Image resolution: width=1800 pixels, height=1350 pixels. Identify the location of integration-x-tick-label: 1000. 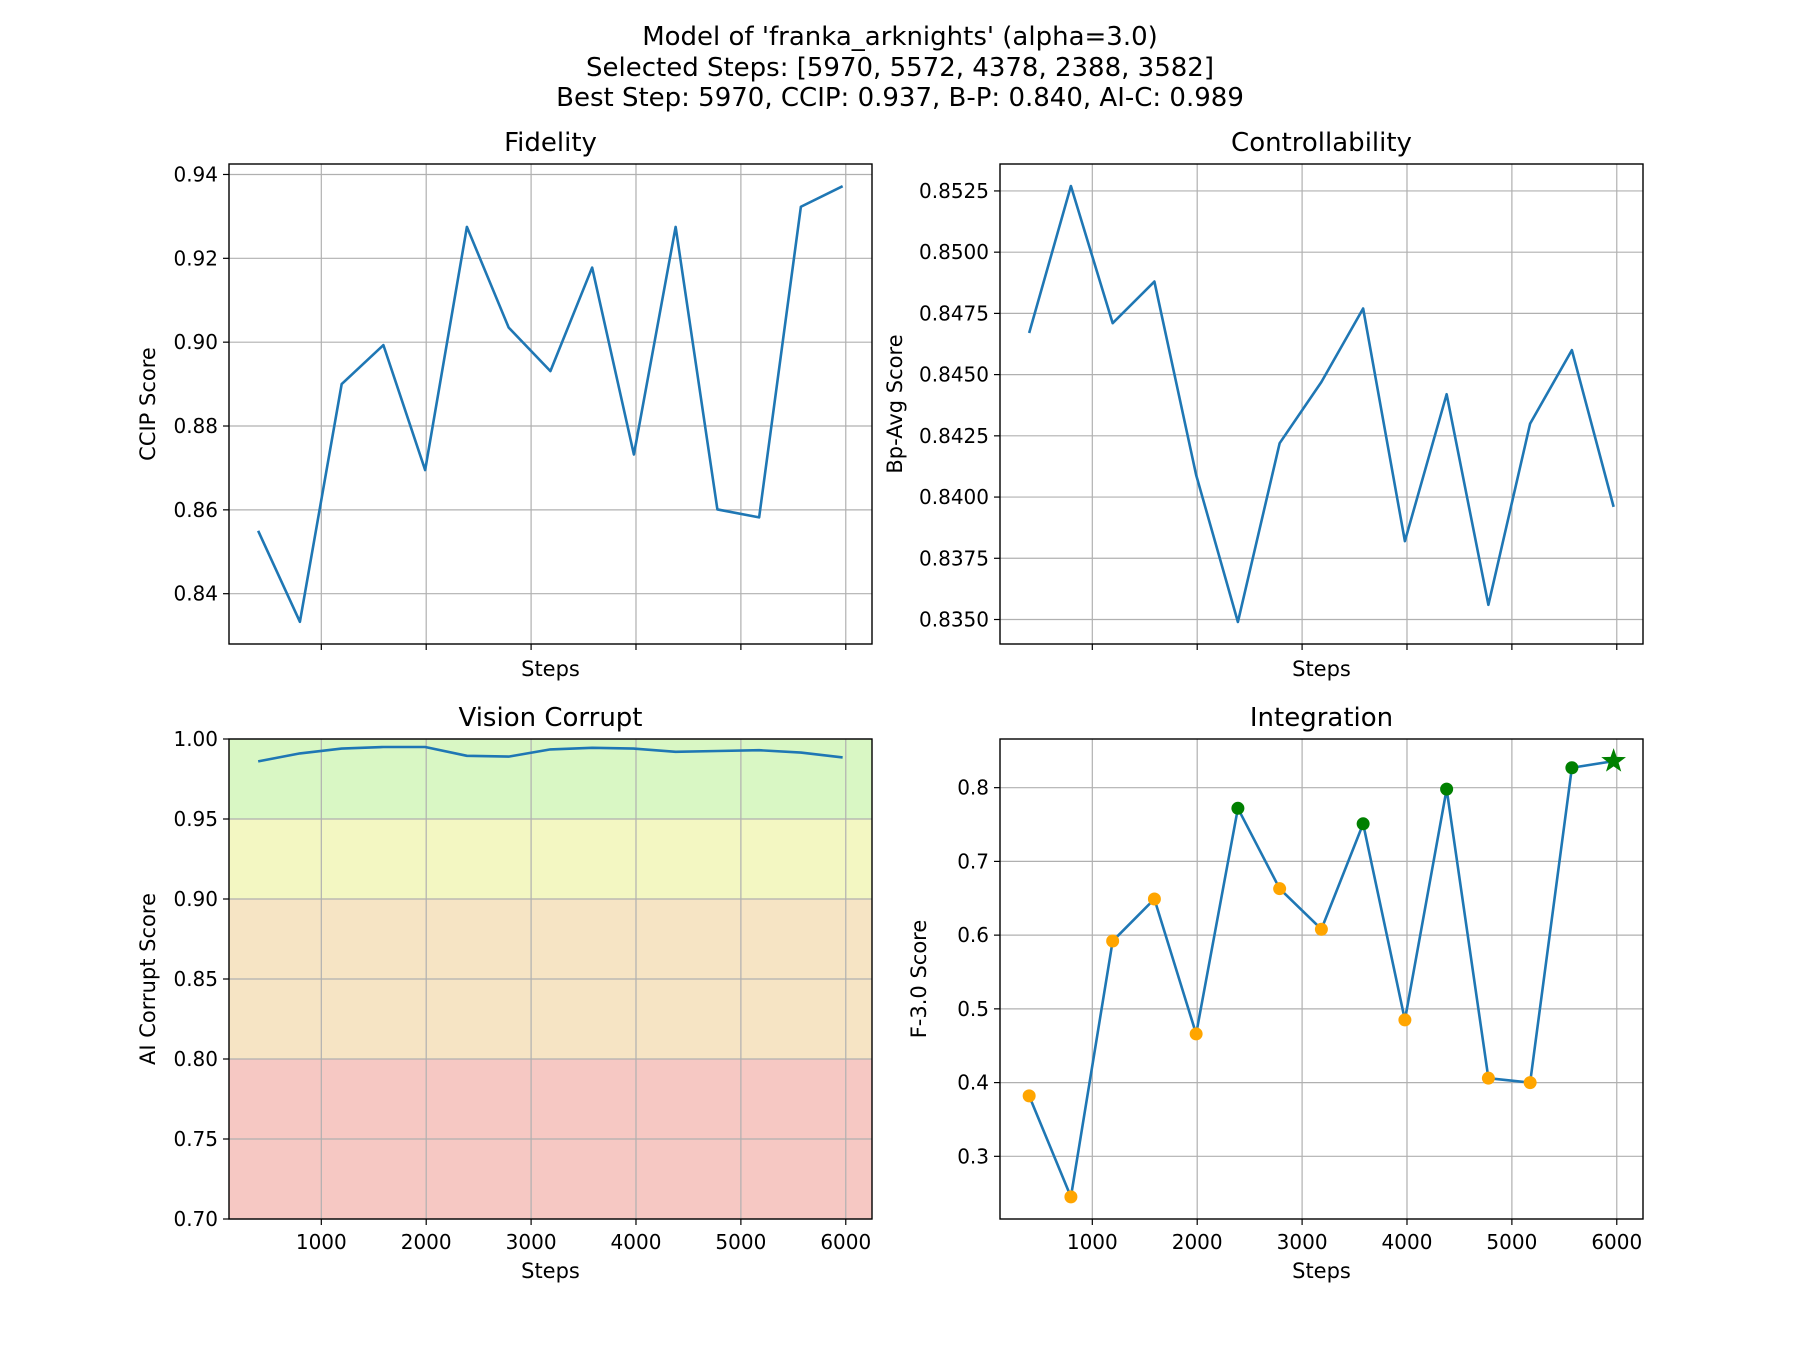
(1092, 1242).